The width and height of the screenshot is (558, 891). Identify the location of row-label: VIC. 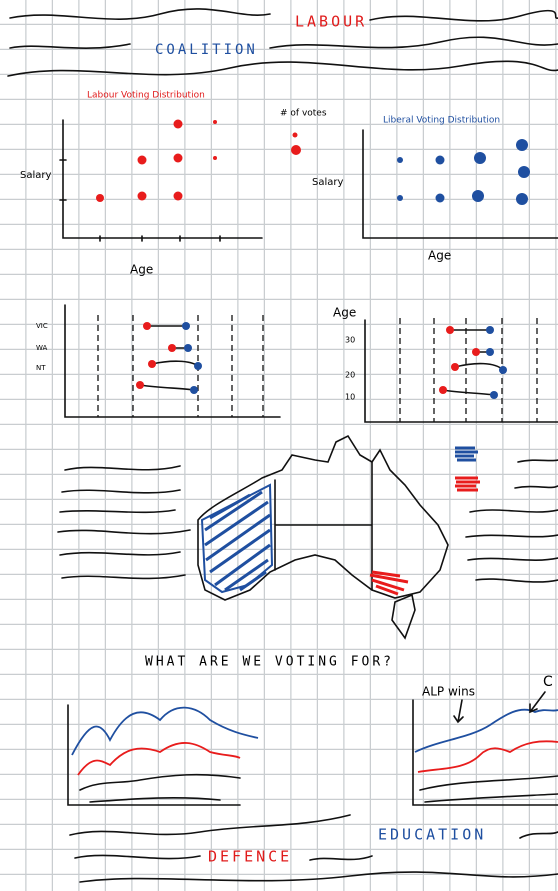
(42, 326).